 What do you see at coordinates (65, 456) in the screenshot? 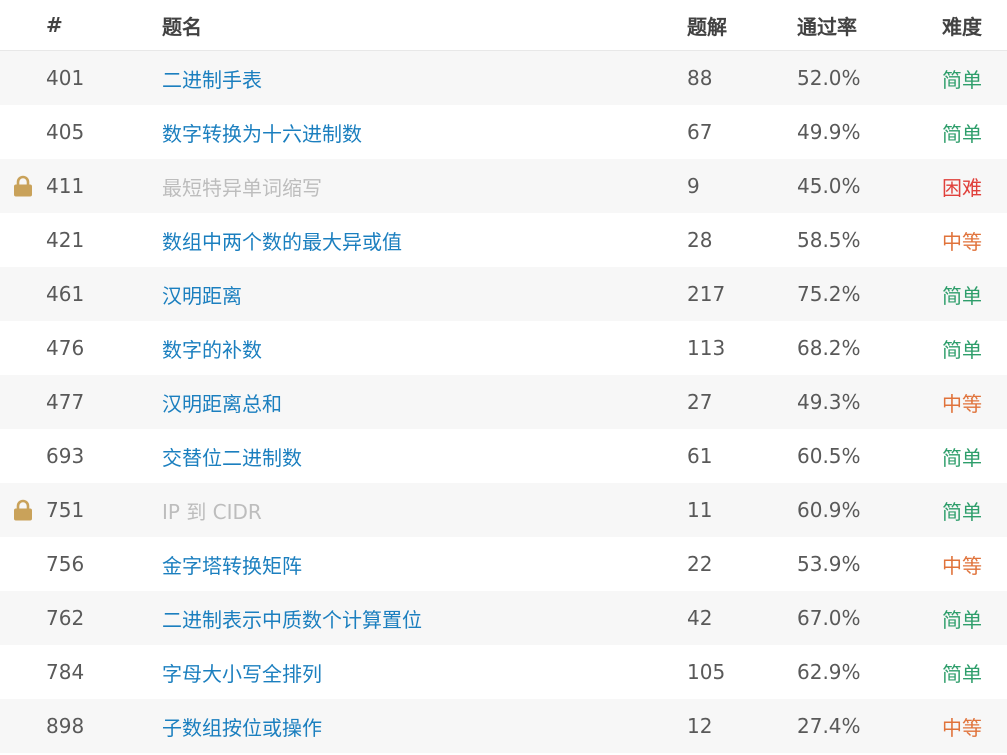
I see `problem-id: 693` at bounding box center [65, 456].